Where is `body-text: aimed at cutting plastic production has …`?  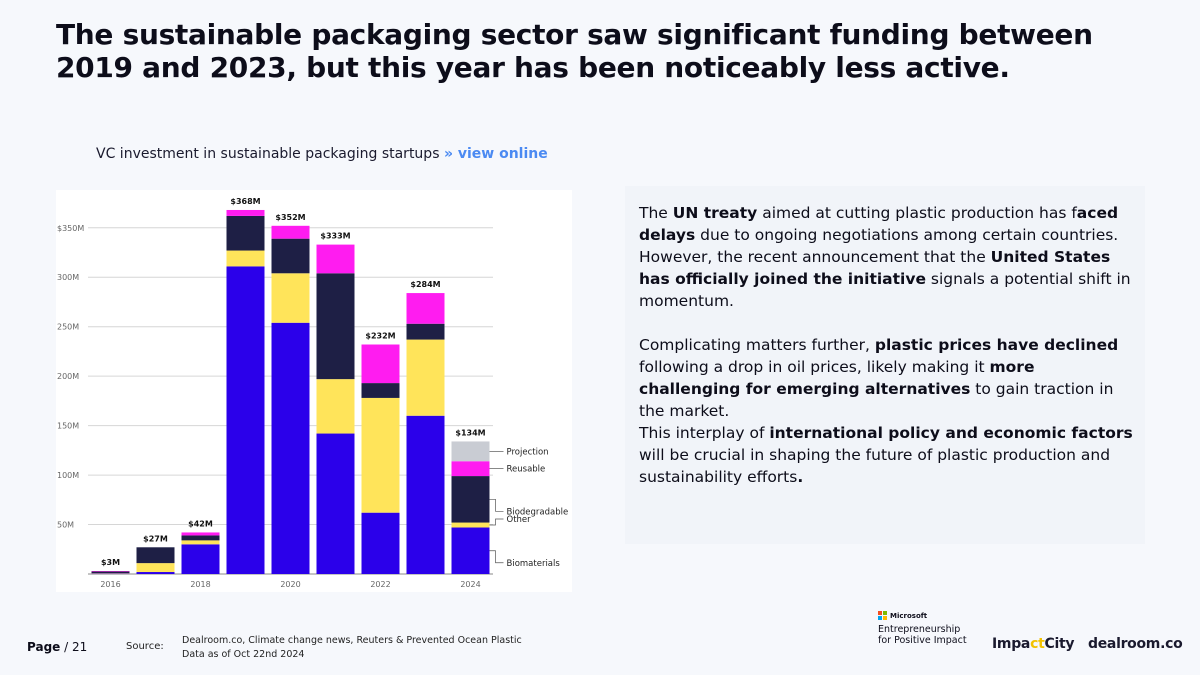 body-text: aimed at cutting plastic production has … is located at coordinates (917, 213).